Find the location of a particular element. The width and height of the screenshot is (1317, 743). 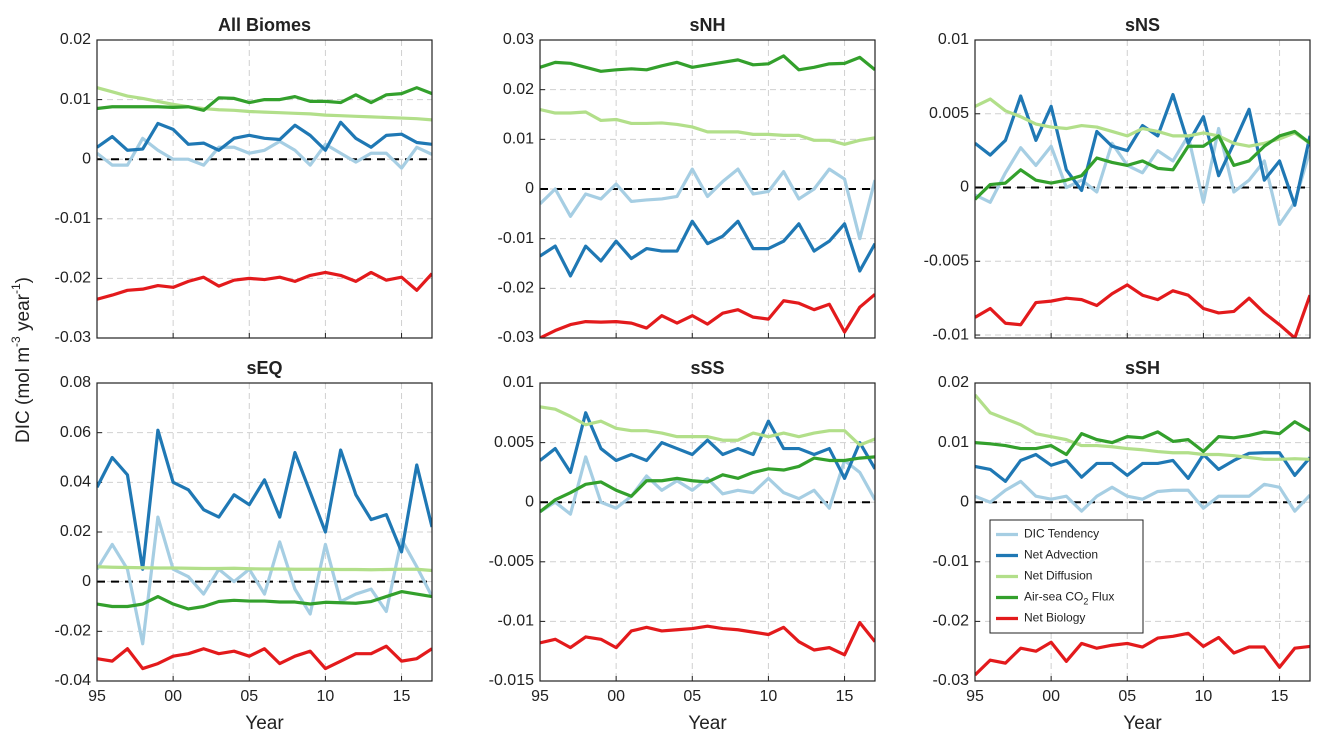

y-tick-label: 0.06 is located at coordinates (75, 432).